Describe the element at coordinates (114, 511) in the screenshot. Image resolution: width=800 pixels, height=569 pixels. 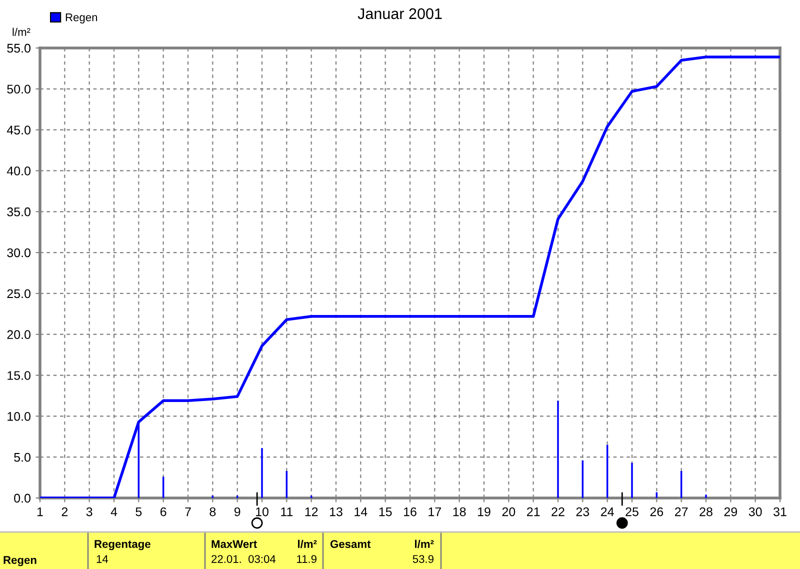
I see `x-tick-label: 4` at that location.